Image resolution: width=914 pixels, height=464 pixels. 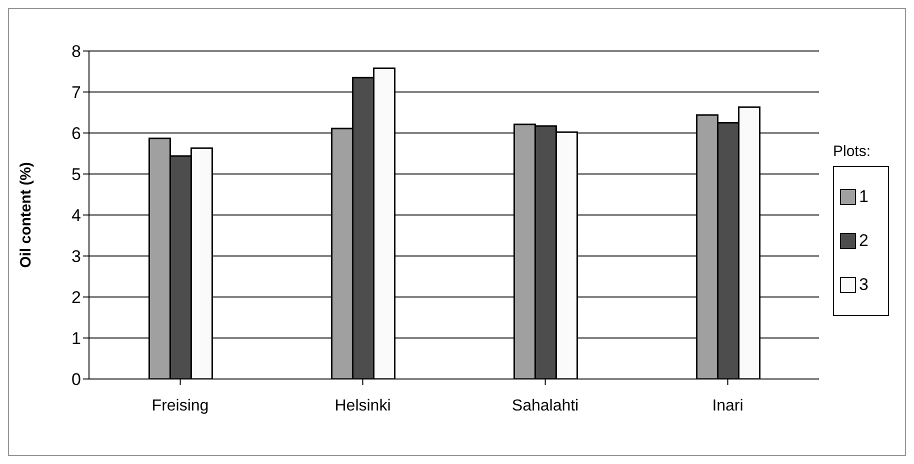 I want to click on x-tick-label: Helsinki, so click(x=362, y=405).